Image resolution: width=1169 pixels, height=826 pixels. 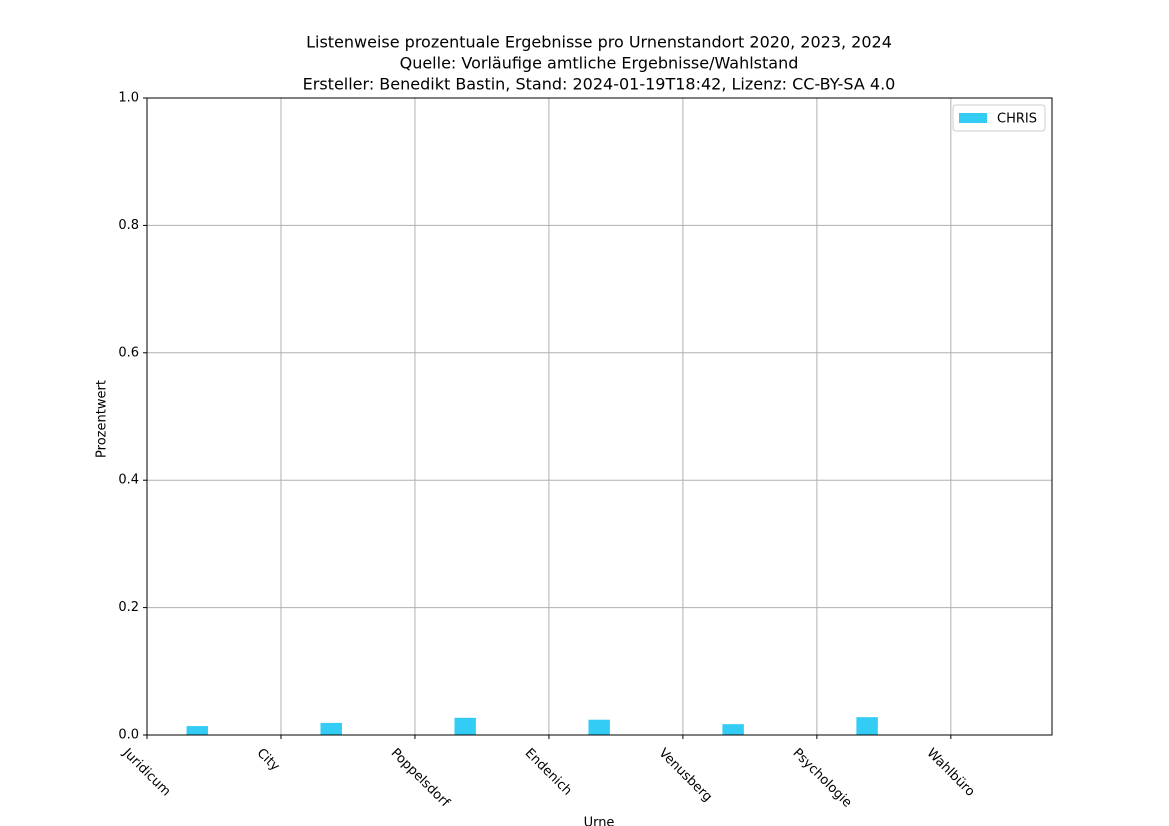 I want to click on y-tick-label: 0.2, so click(x=128, y=607).